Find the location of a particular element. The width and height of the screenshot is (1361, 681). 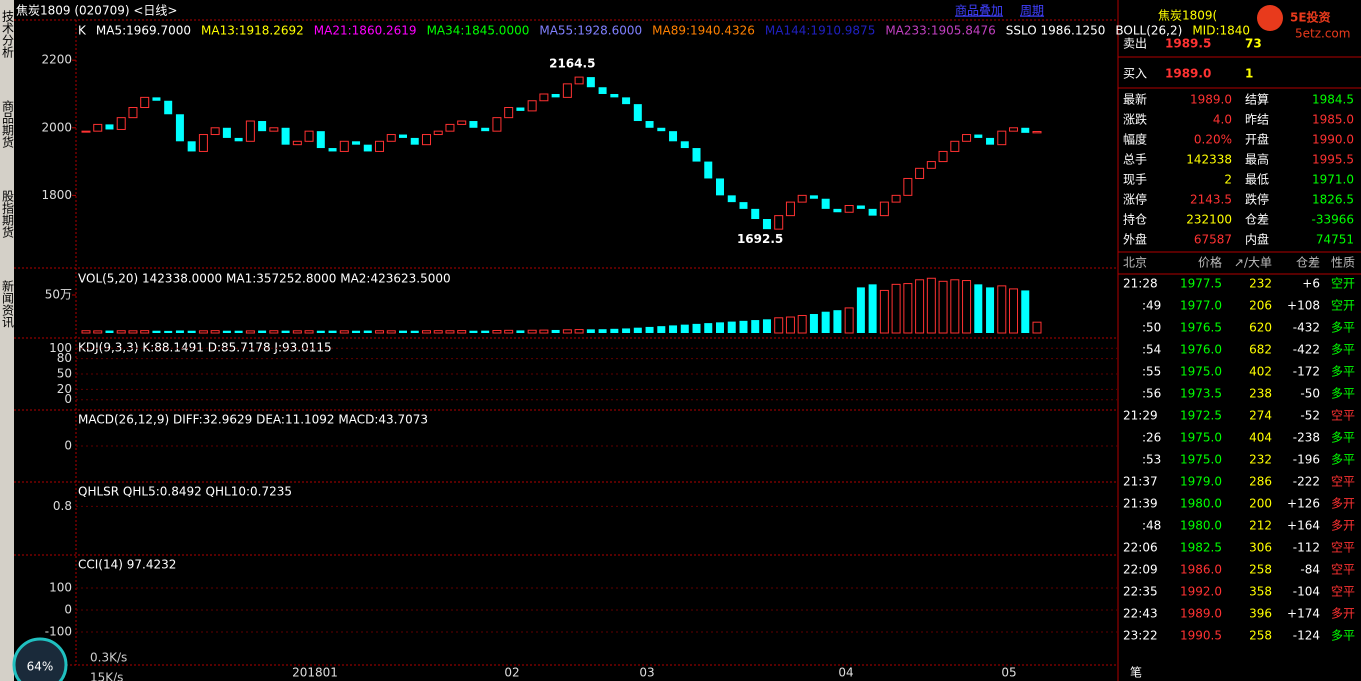

trade-volume: 682 is located at coordinates (1260, 350).